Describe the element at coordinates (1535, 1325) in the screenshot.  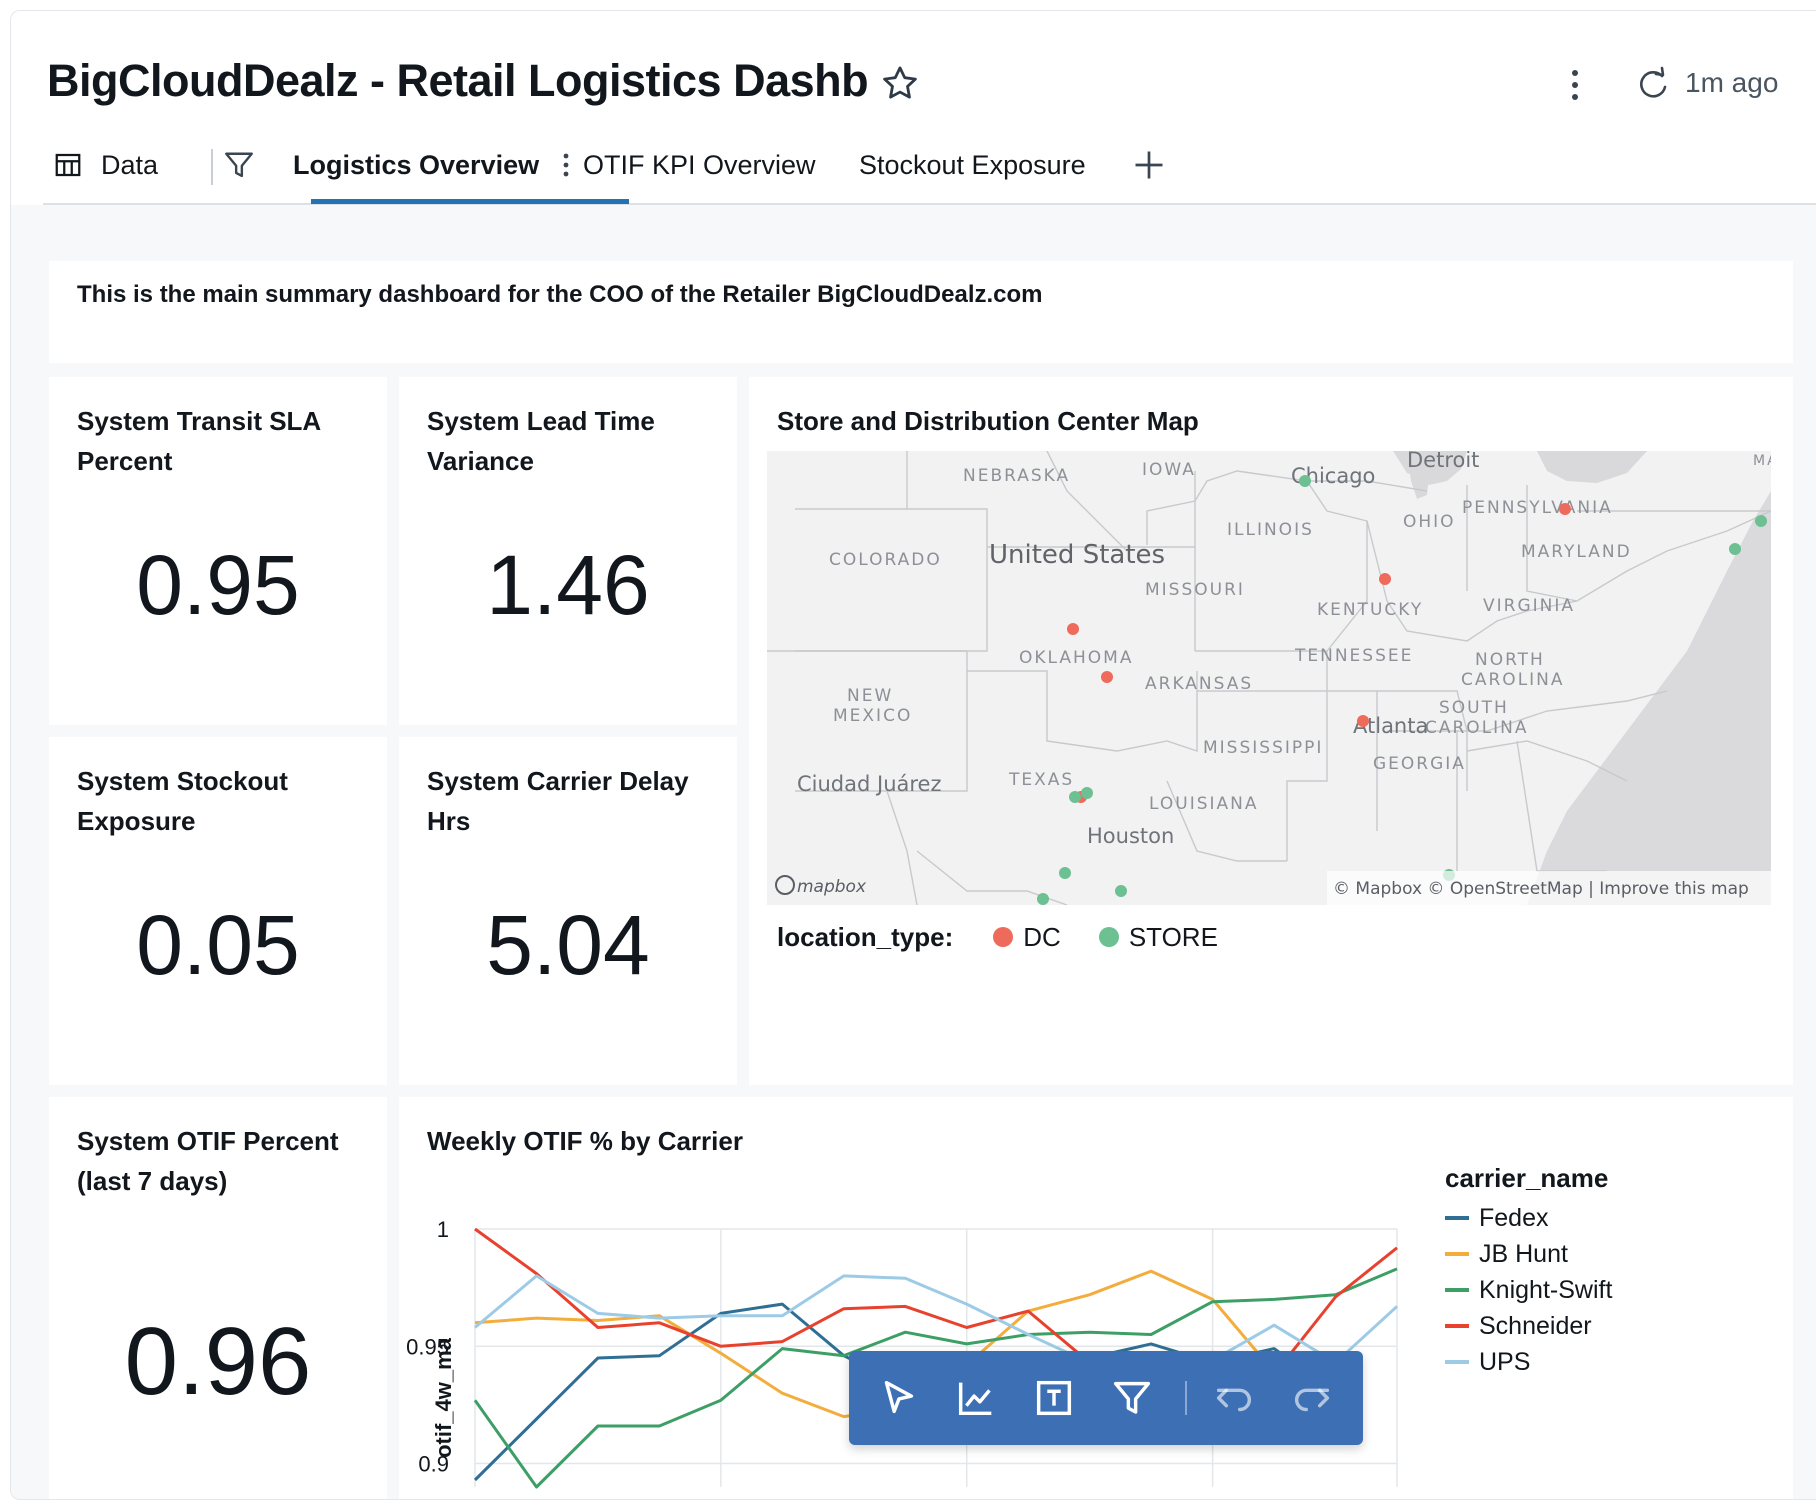
I see `chart-legend-label: Schneider` at that location.